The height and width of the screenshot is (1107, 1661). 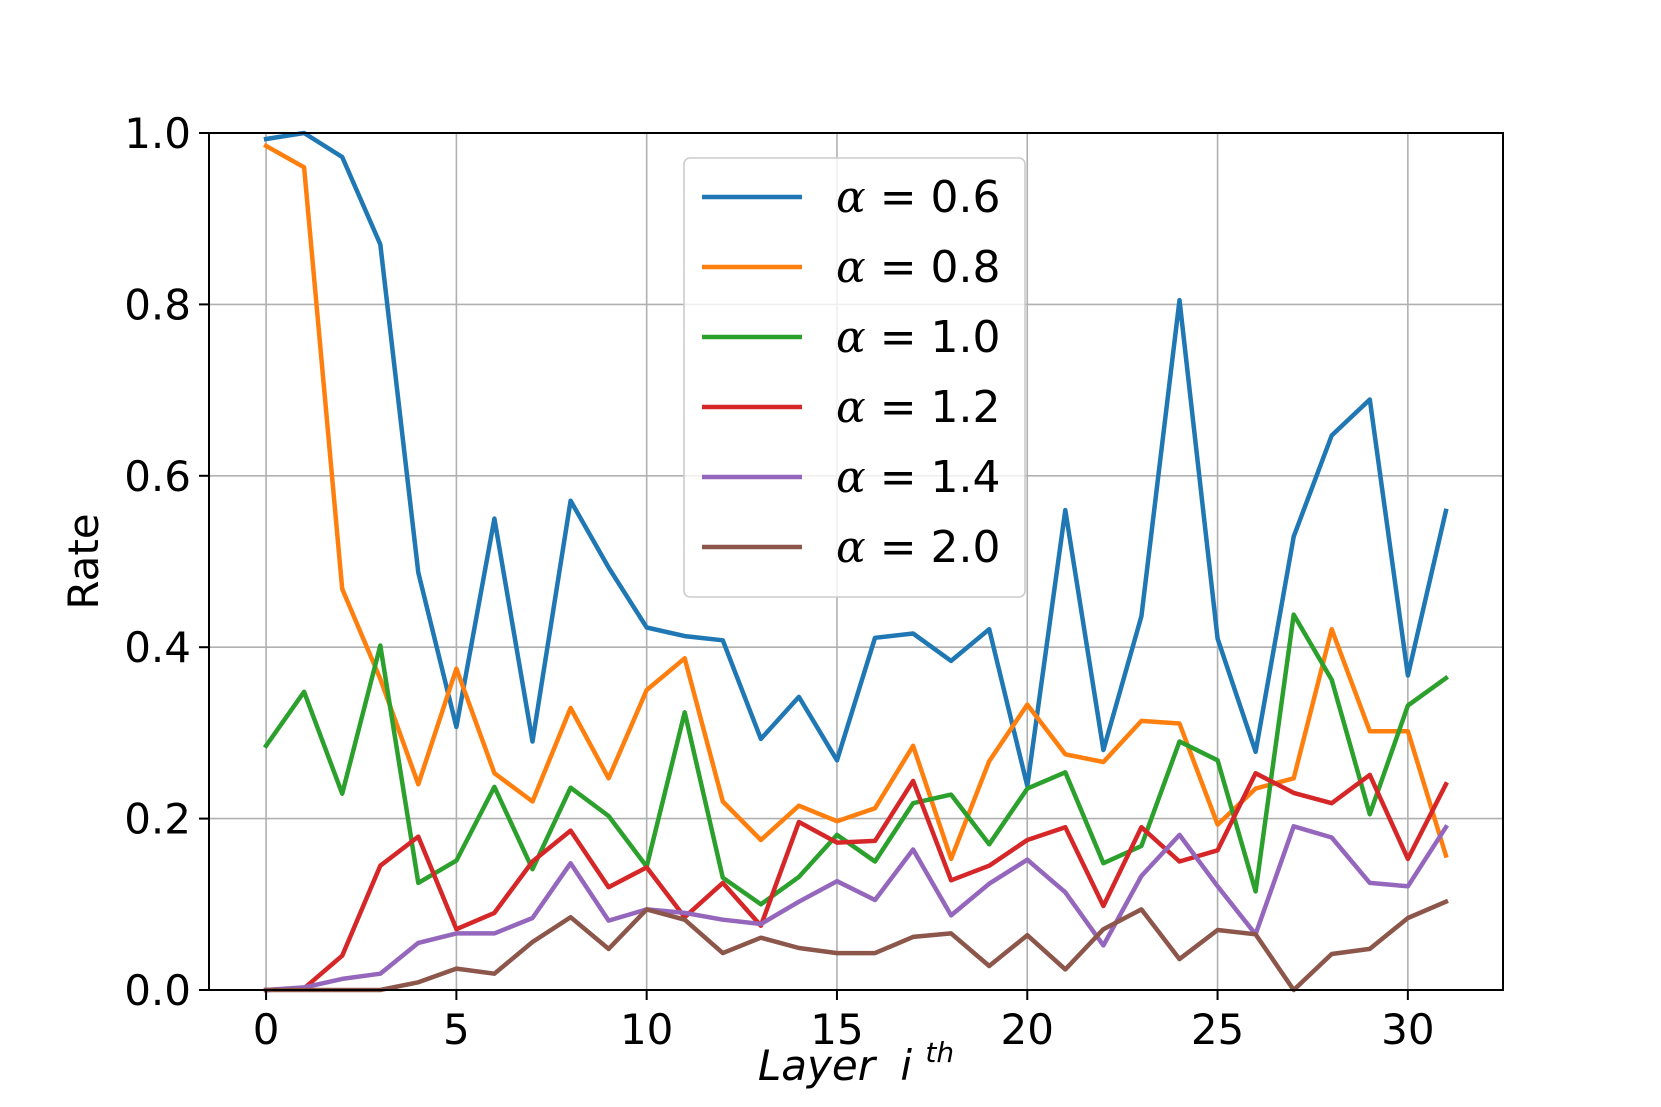 I want to click on x-tick-label: 15, so click(x=836, y=1029).